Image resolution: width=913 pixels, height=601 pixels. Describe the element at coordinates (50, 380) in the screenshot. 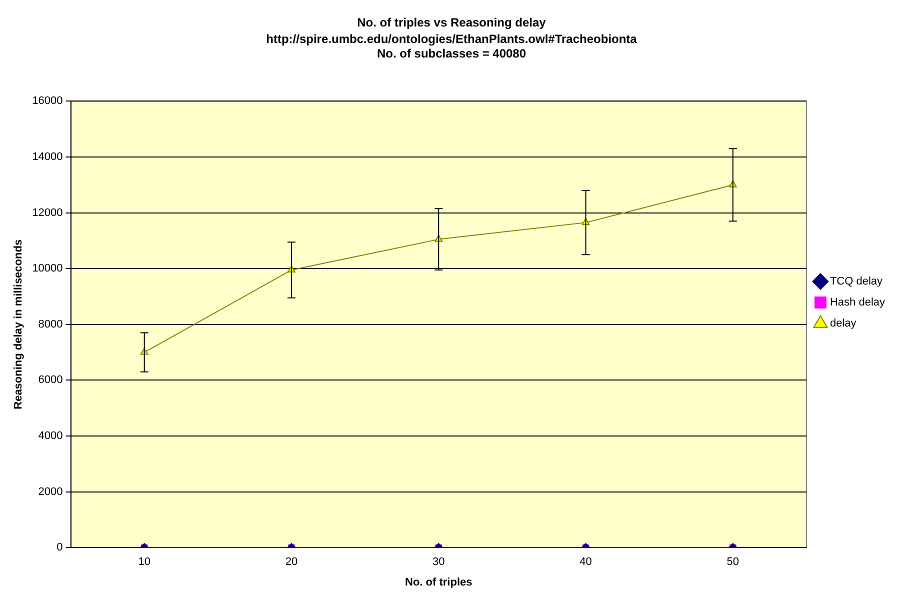

I see `y-tick-label: 6000` at that location.